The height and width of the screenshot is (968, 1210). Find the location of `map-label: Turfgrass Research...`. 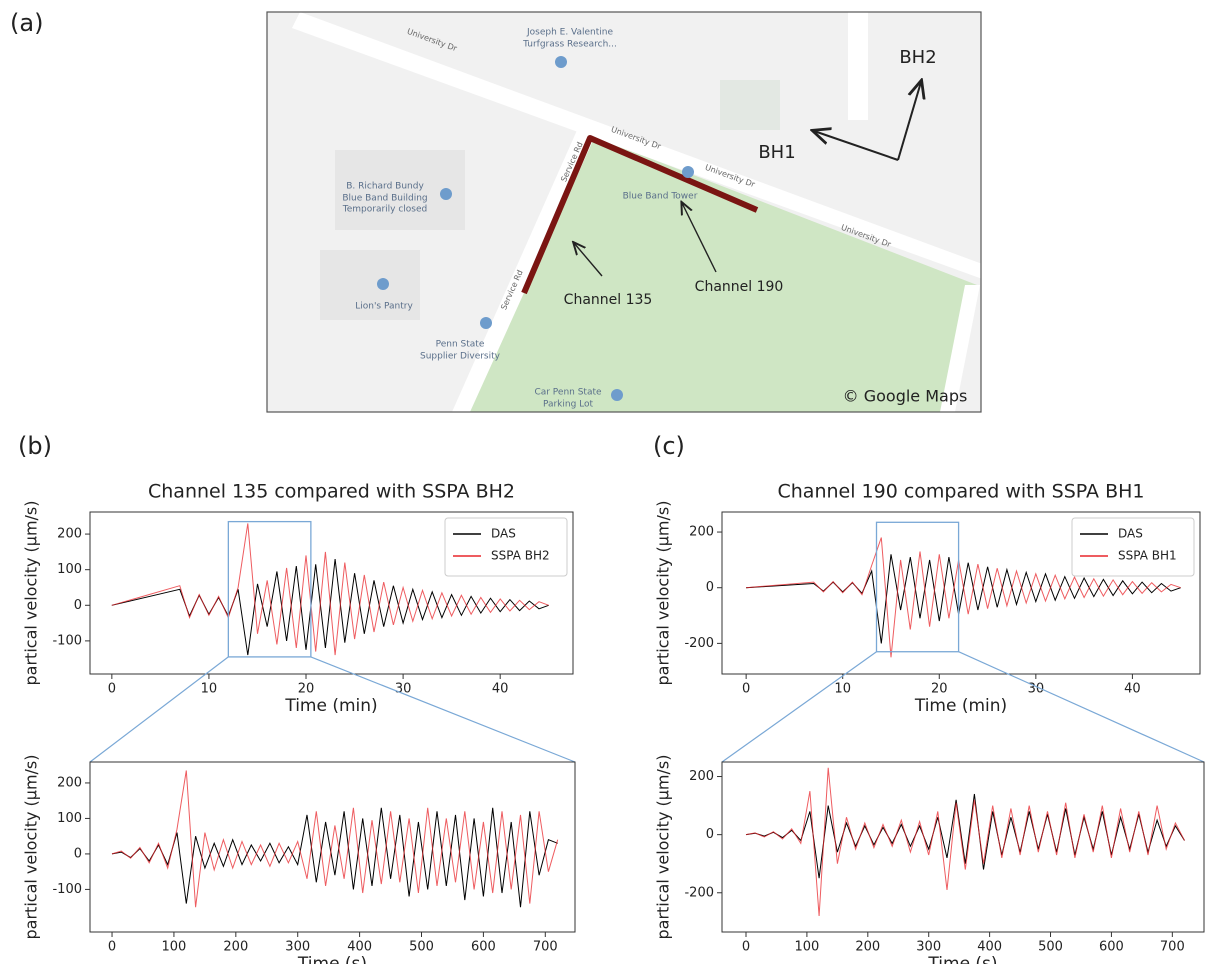

map-label: Turfgrass Research... is located at coordinates (569, 45).